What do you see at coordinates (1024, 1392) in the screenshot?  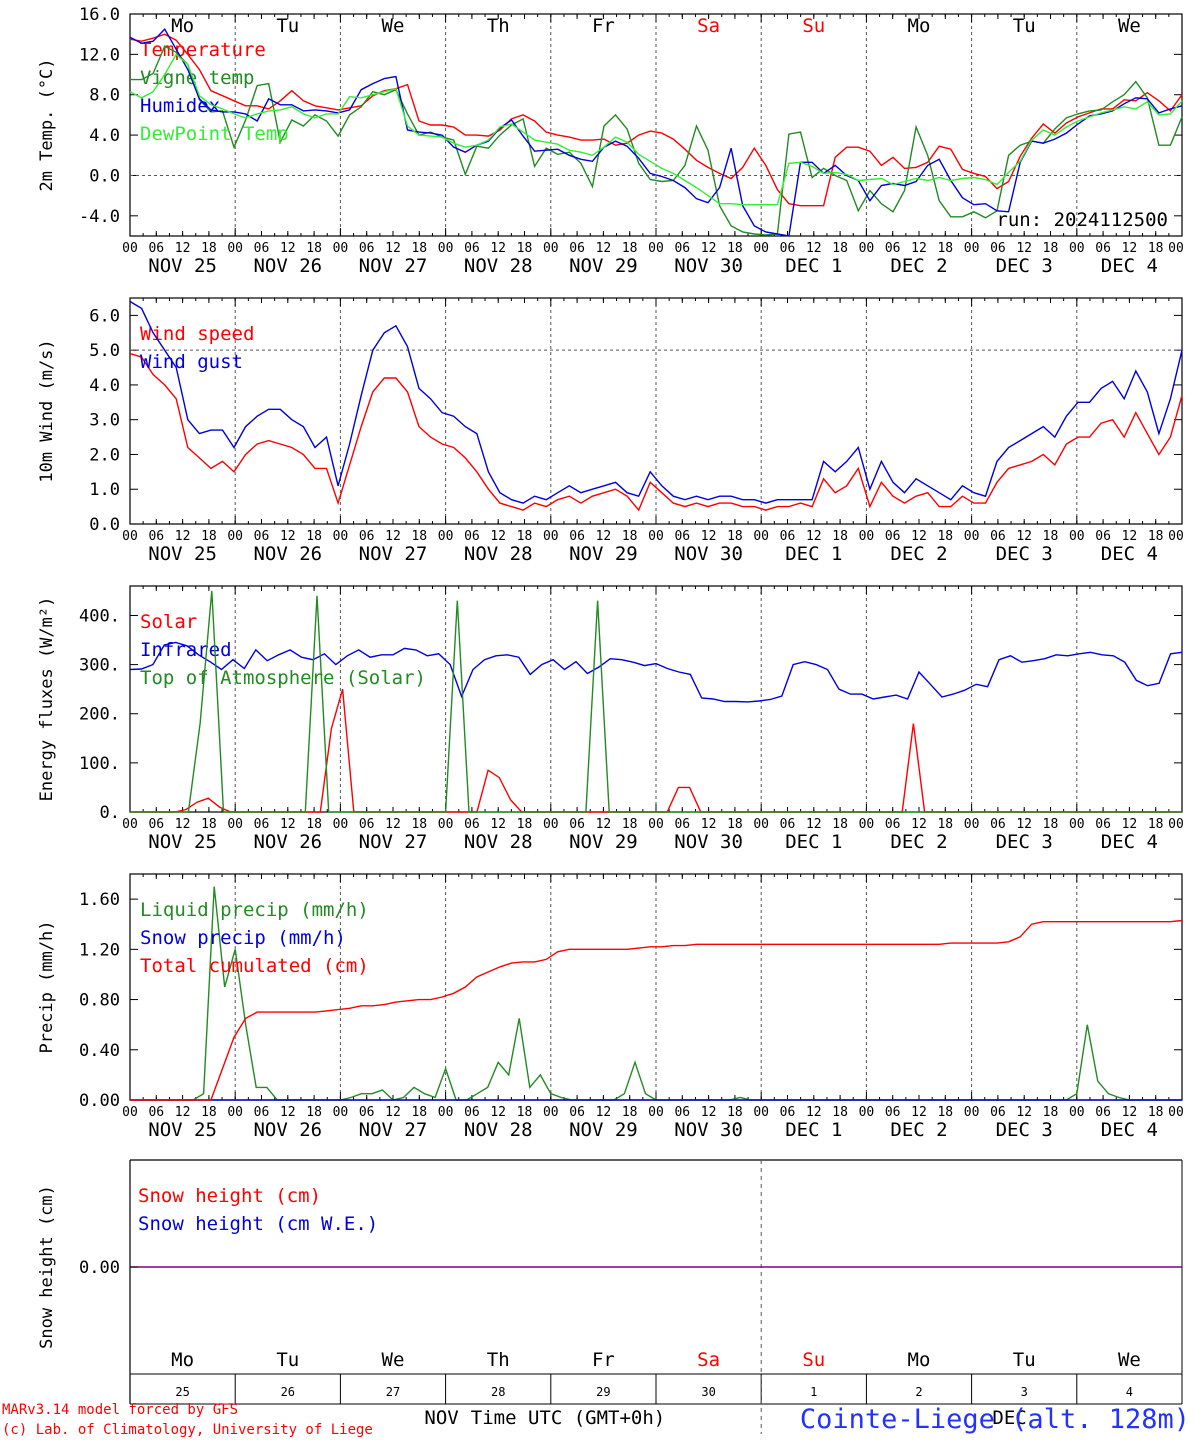 I see `day-number-label: 3` at bounding box center [1024, 1392].